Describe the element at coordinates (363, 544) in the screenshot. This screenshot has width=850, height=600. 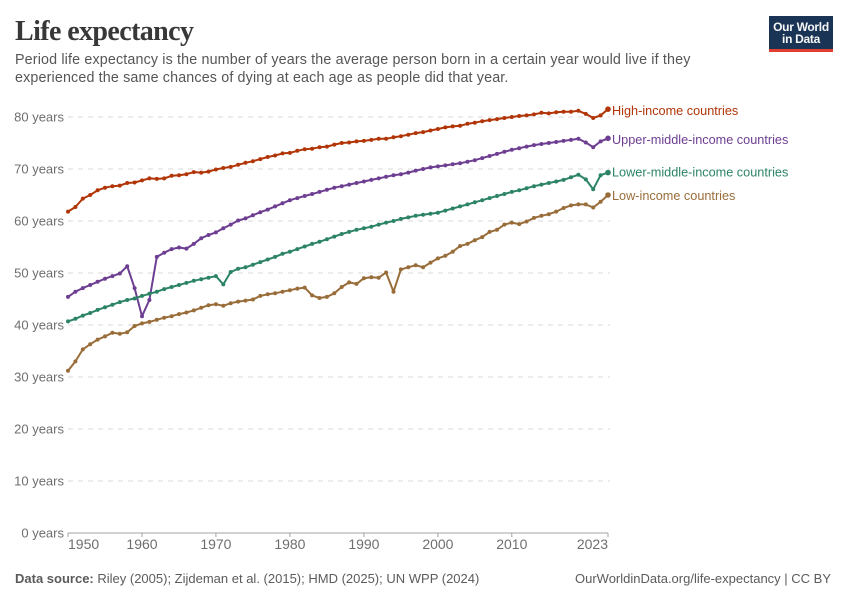
I see `svg-text: 1990` at that location.